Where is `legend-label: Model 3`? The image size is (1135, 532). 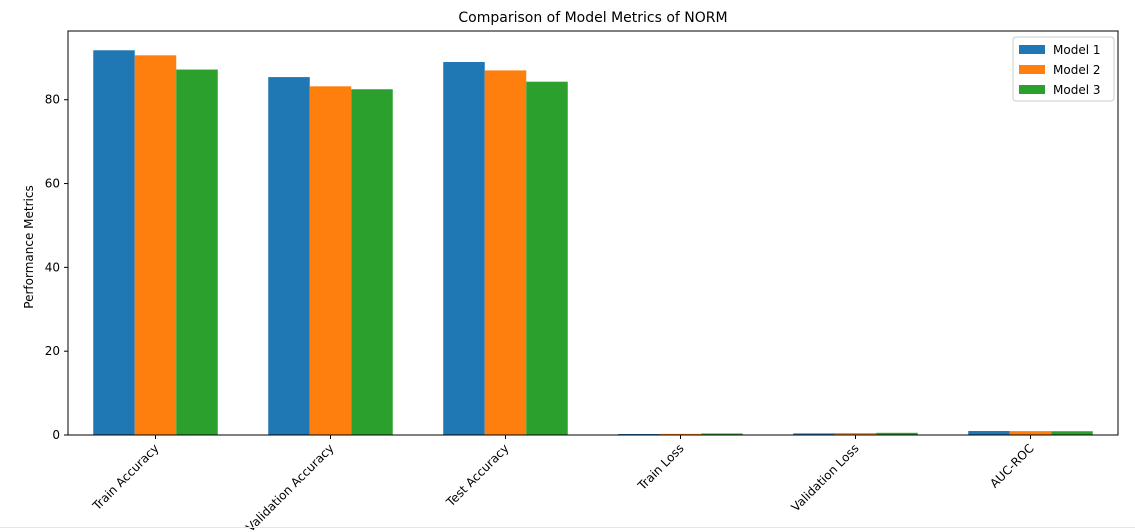
legend-label: Model 3 is located at coordinates (1076, 90).